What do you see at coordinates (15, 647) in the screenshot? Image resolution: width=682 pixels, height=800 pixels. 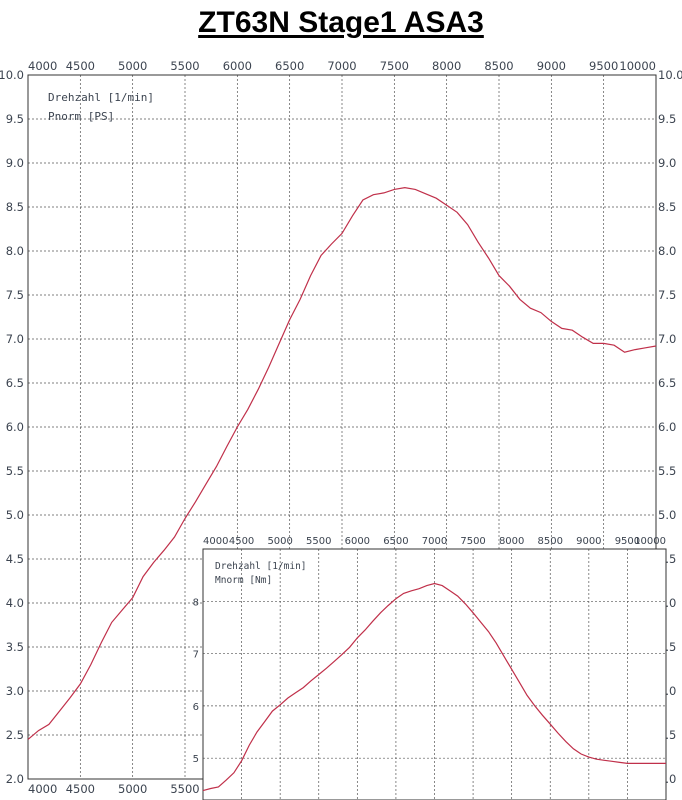 I see `main-y-tick-left: 3.5` at bounding box center [15, 647].